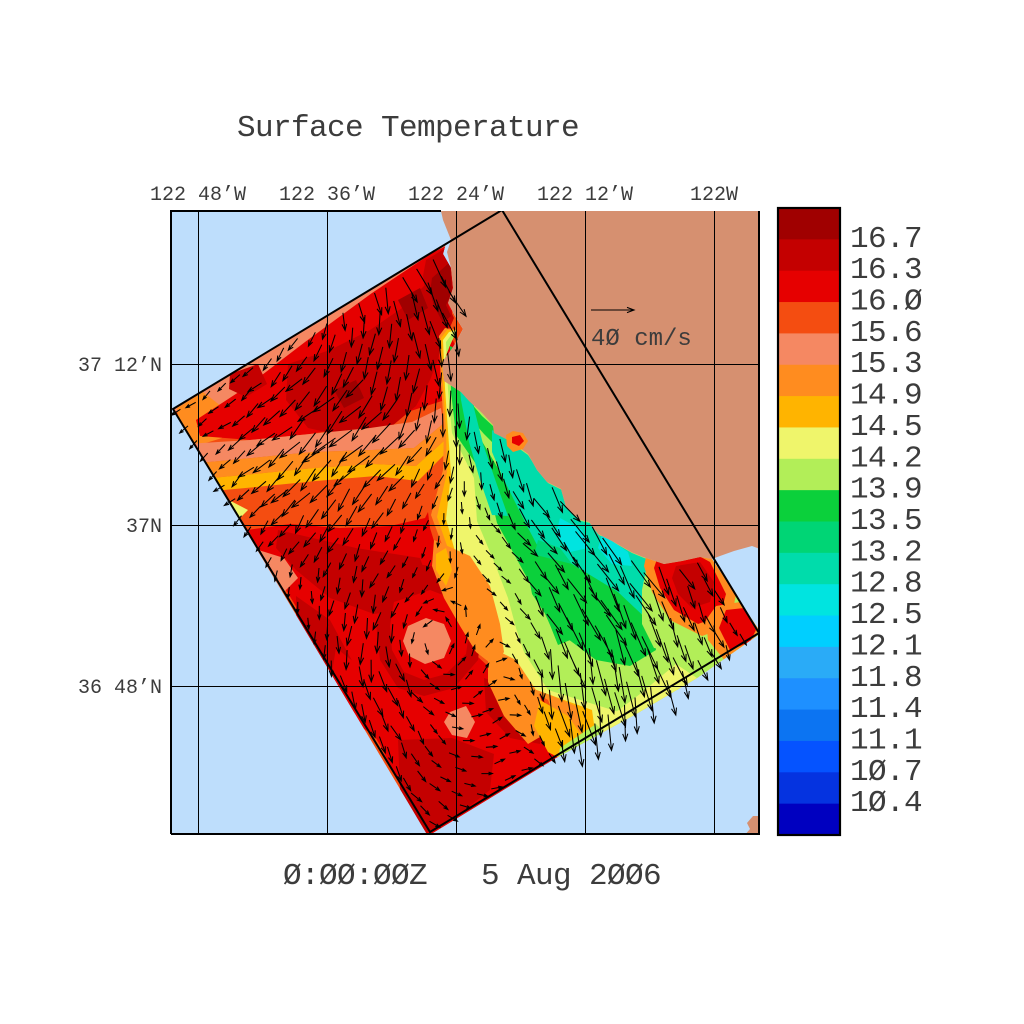  I want to click on svg-text: 122W, so click(714, 195).